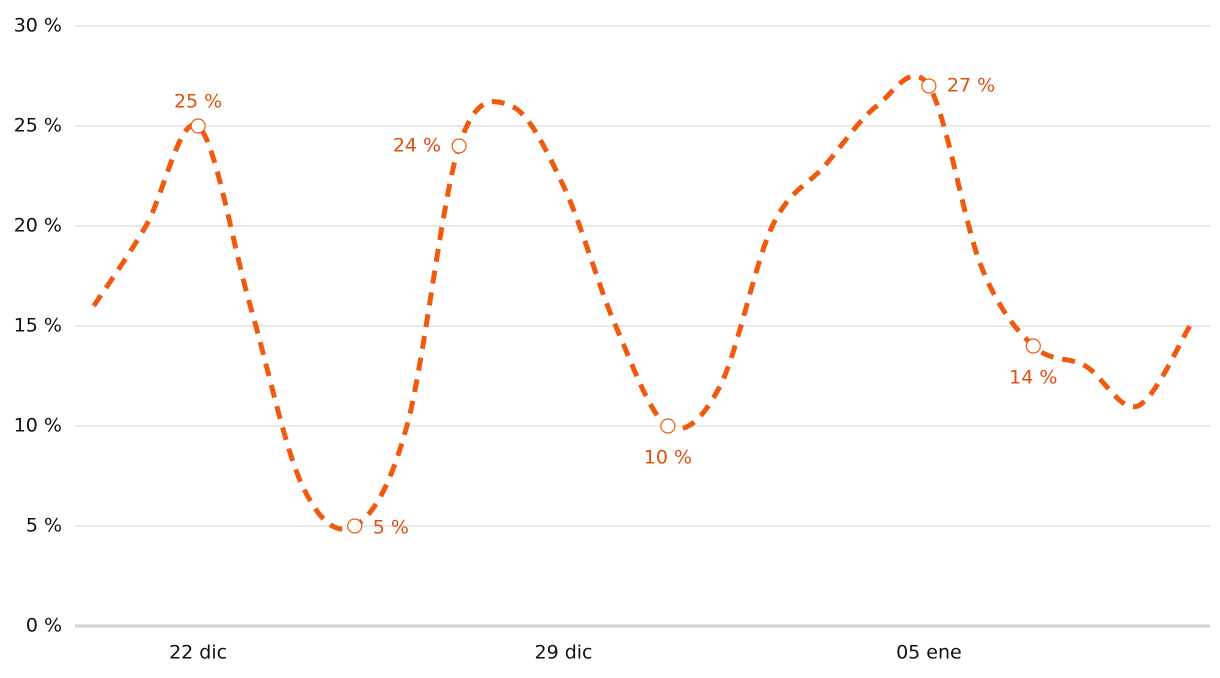  What do you see at coordinates (38, 226) in the screenshot?
I see `y-tick-label: 20 %` at bounding box center [38, 226].